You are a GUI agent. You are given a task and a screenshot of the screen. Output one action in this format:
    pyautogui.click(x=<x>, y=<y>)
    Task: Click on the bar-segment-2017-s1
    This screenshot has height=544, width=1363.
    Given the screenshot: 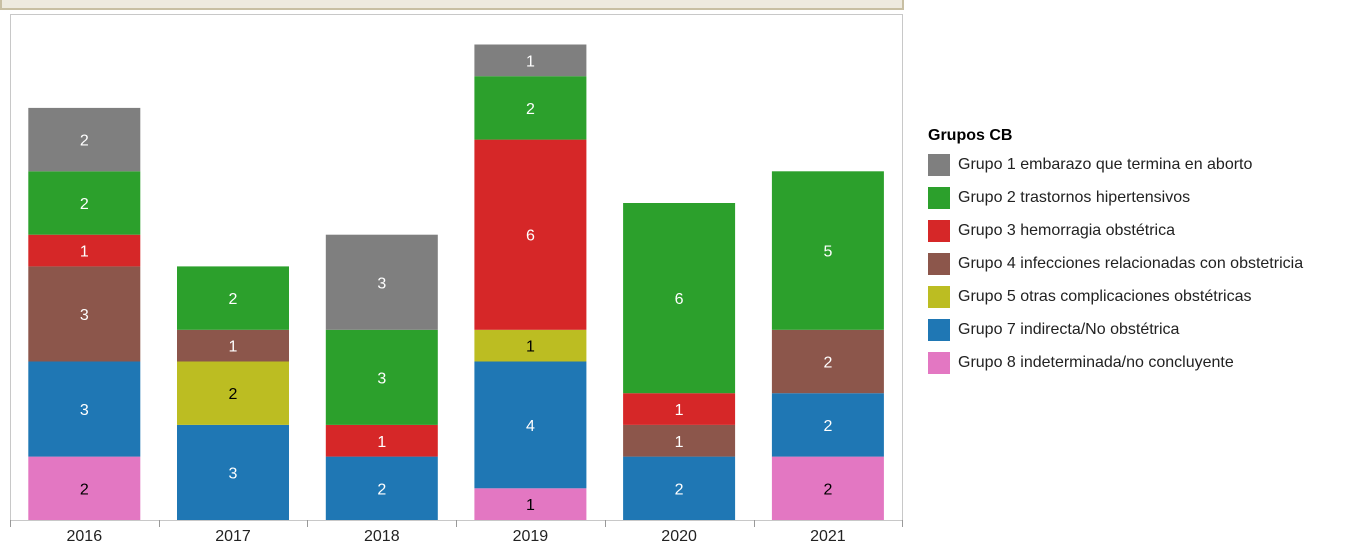 What is the action you would take?
    pyautogui.click(x=233, y=472)
    